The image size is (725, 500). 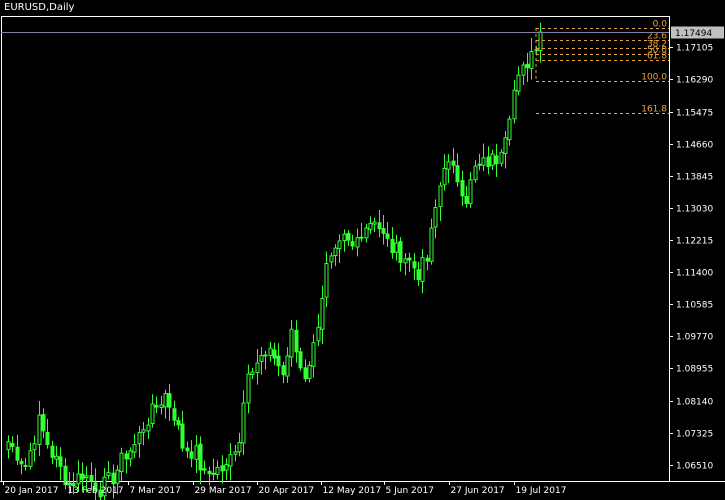 What do you see at coordinates (362, 32) in the screenshot?
I see `current-price-marker: 1.17494` at bounding box center [362, 32].